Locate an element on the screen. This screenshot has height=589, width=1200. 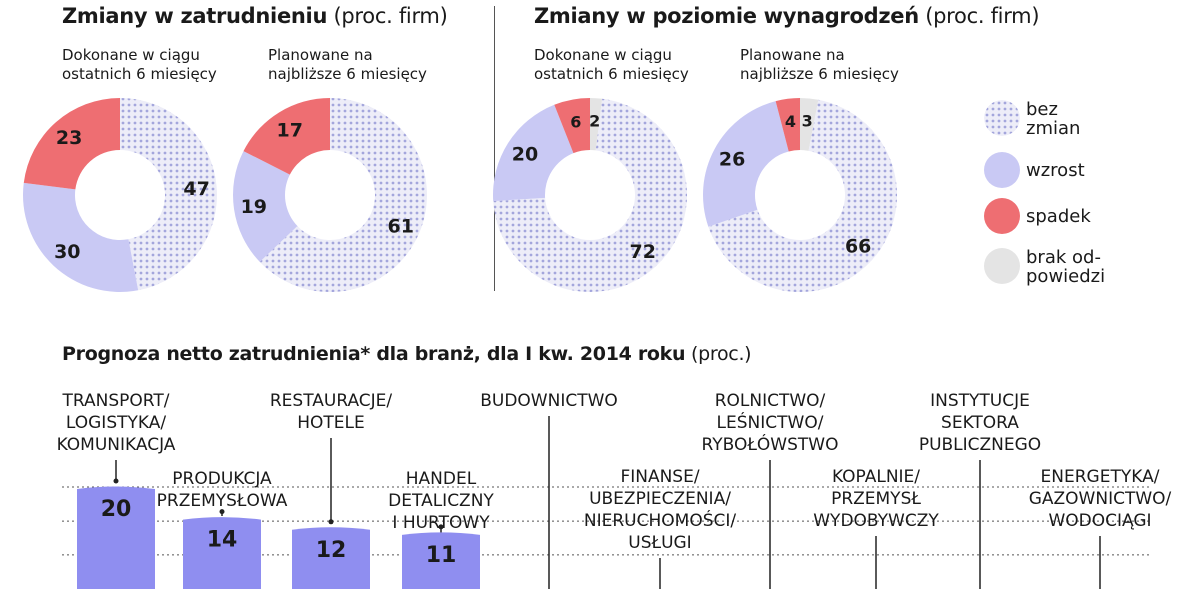
legend-swatch-spadek is located at coordinates (1002, 216).